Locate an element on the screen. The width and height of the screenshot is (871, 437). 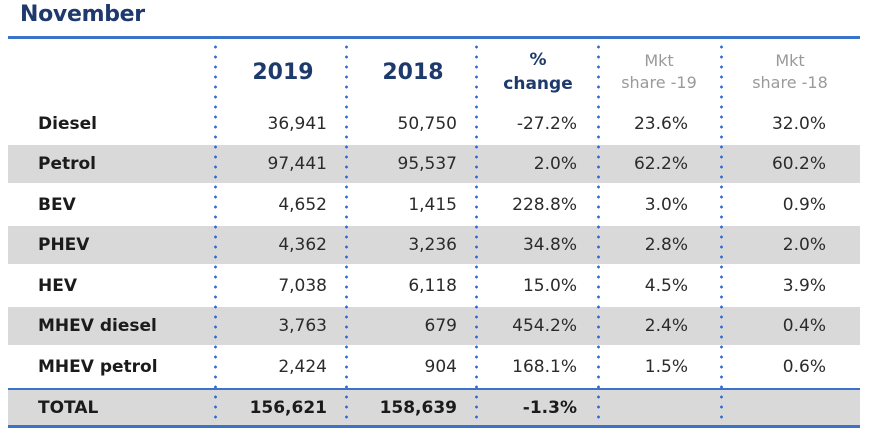
cell-mkt-share-18: 2.0% is located at coordinates (804, 245).